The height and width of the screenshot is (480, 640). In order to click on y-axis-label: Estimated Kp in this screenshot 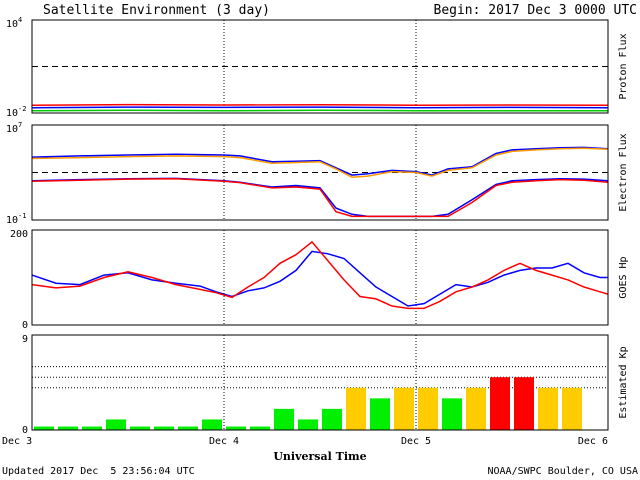, I will do `click(623, 382)`.